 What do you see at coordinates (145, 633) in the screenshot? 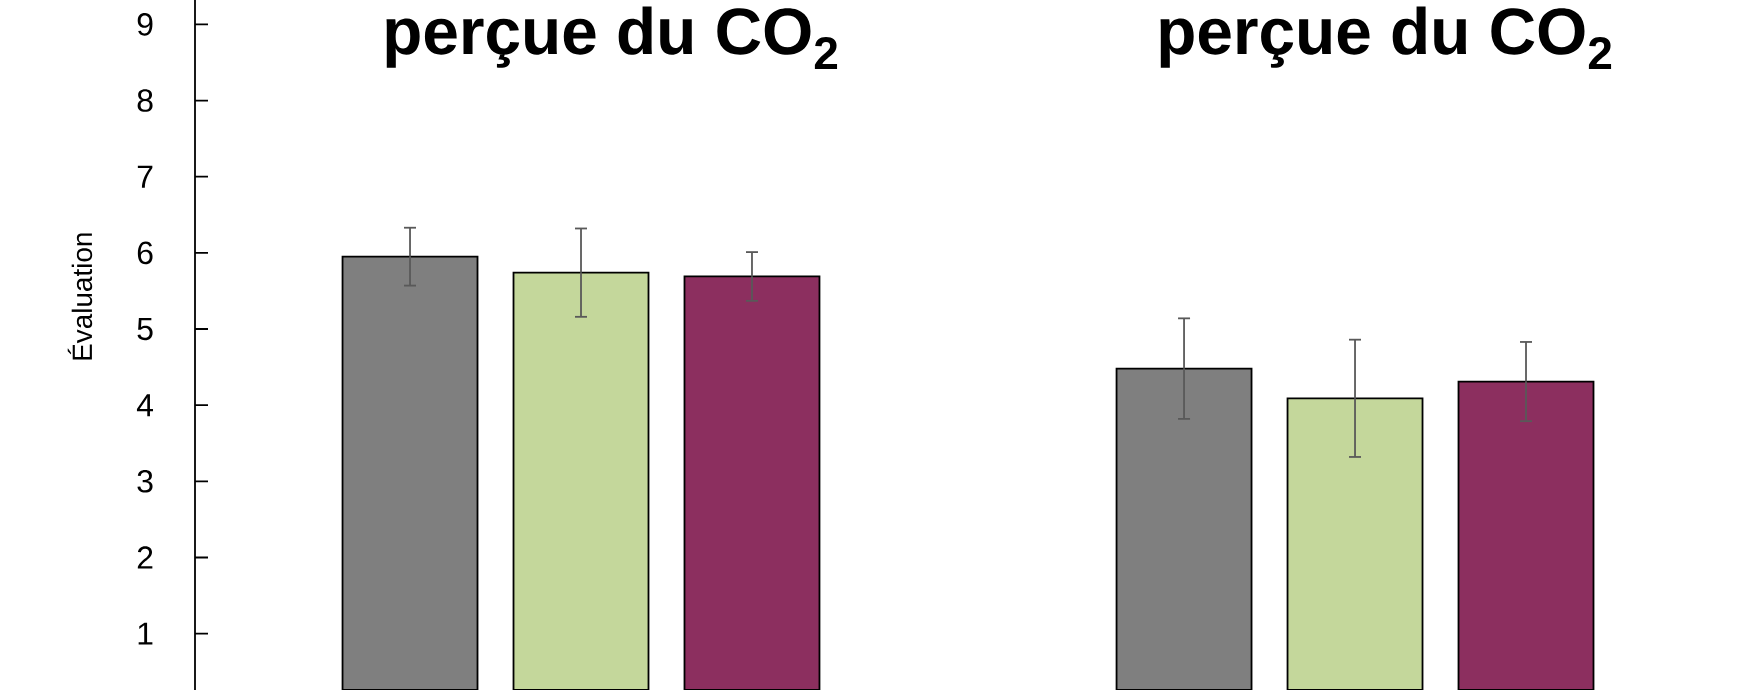
I see `y-tick-label: 1` at bounding box center [145, 633].